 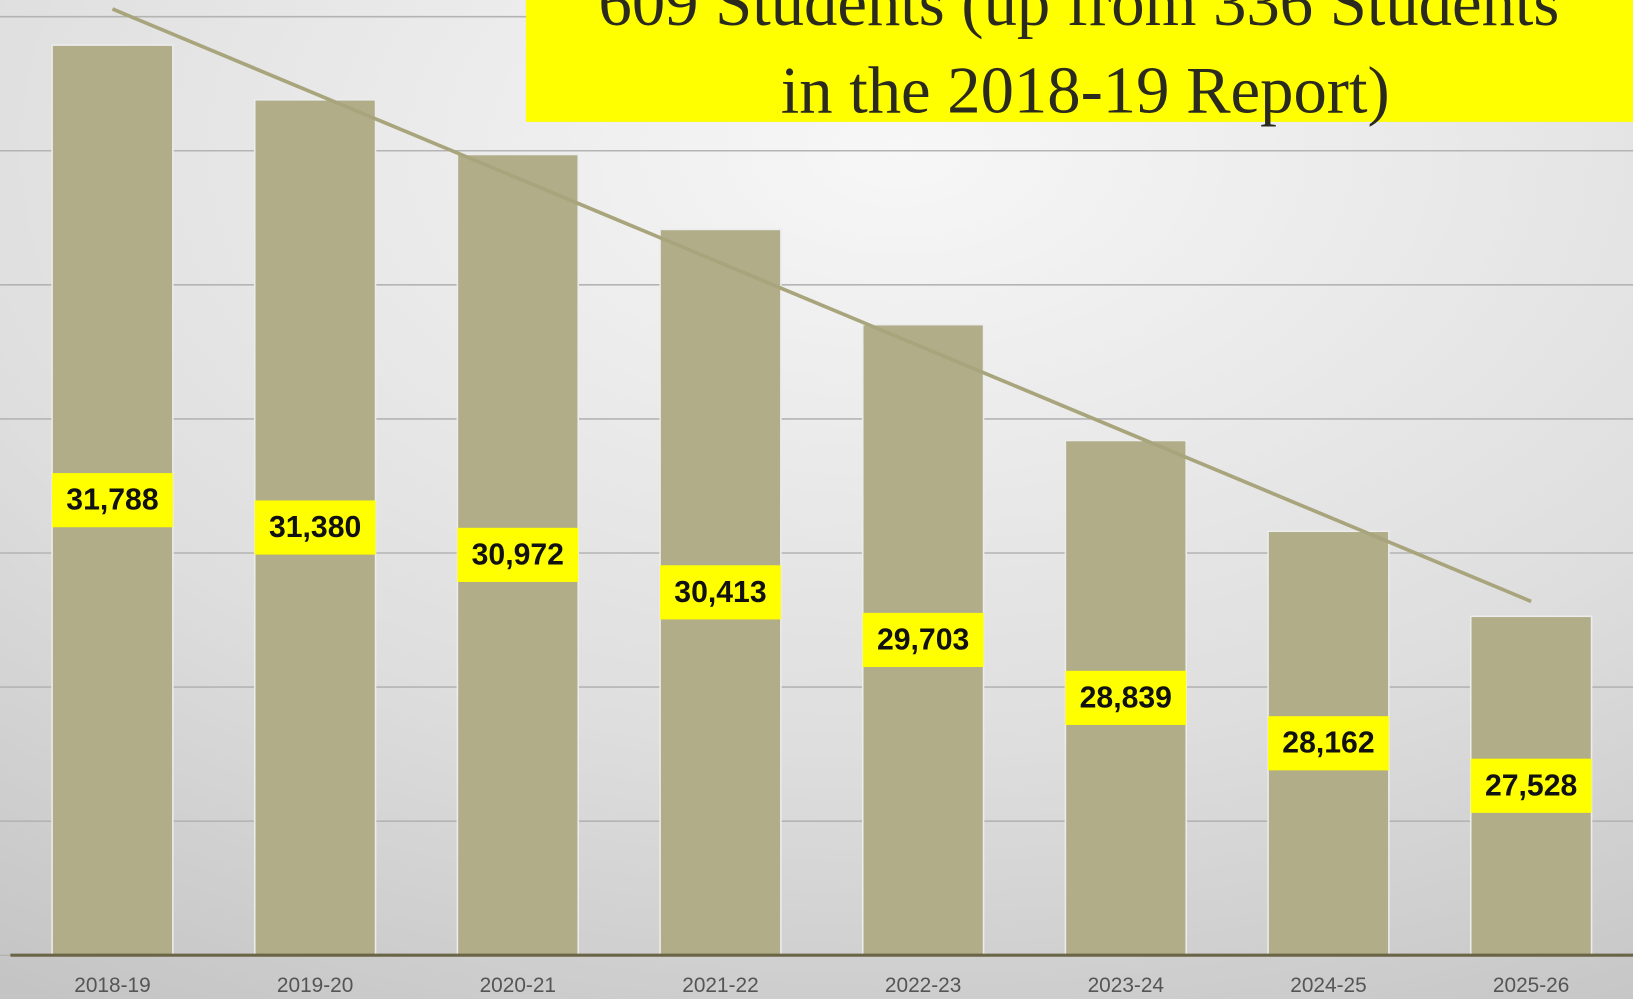 I want to click on value-label: 31,788, so click(x=112, y=500).